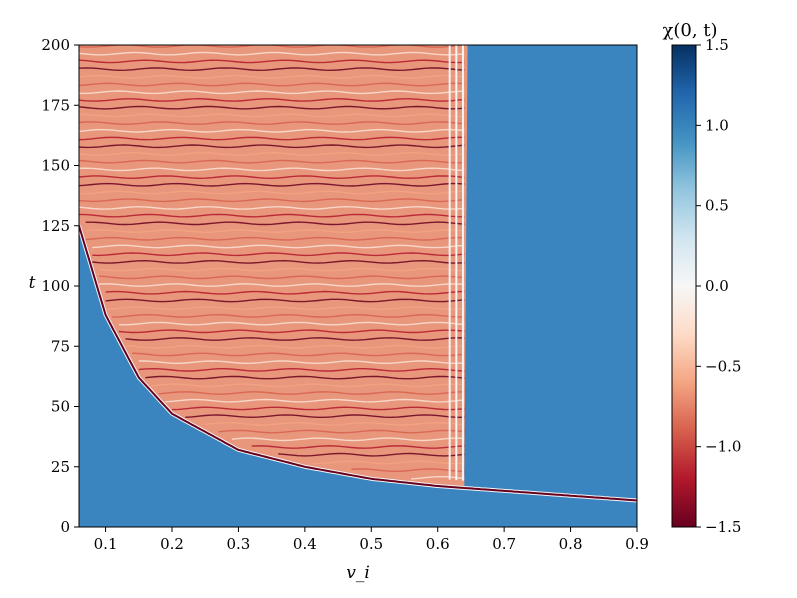  I want to click on y-tick-label: 0, so click(65, 527).